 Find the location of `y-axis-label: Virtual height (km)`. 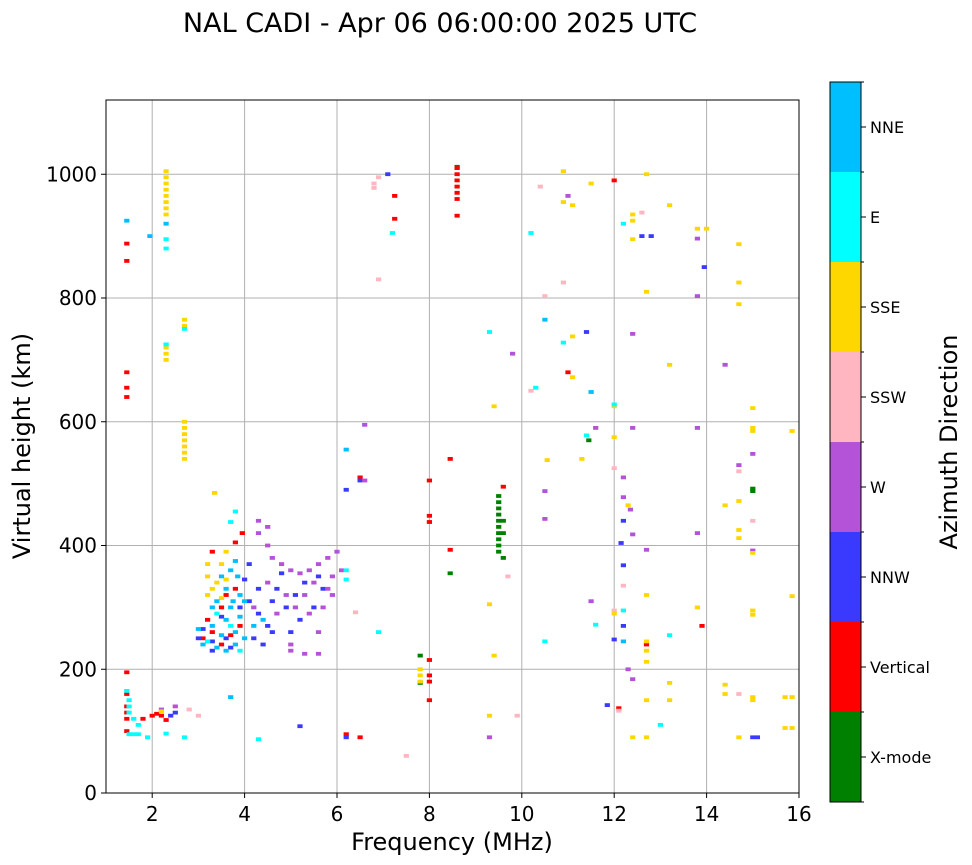

y-axis-label: Virtual height (km) is located at coordinates (22, 446).